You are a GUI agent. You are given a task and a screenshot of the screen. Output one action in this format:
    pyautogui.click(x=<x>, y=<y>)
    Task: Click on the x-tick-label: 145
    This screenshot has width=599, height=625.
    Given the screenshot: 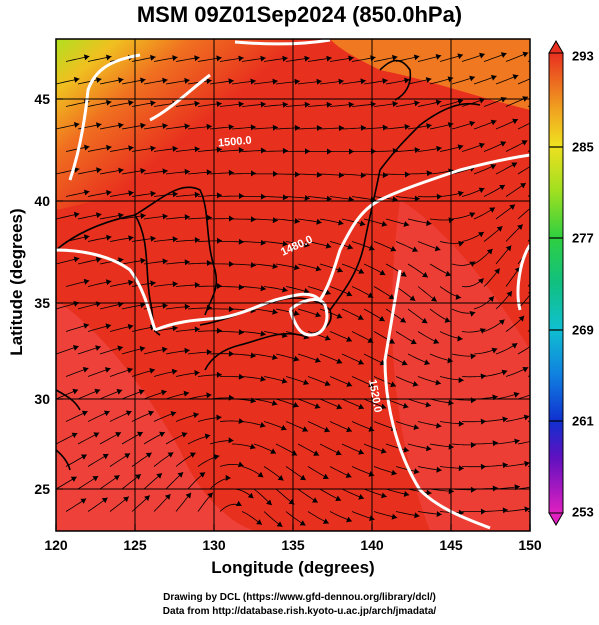 What is the action you would take?
    pyautogui.click(x=451, y=545)
    